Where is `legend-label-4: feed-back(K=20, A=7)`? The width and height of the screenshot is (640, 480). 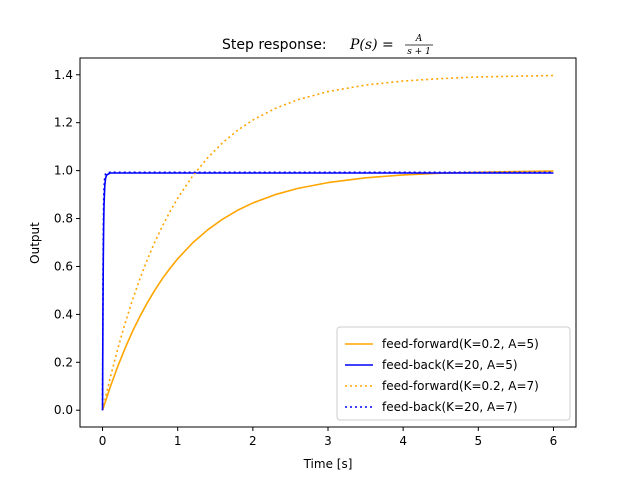
legend-label-4: feed-back(K=20, A=7) is located at coordinates (450, 407).